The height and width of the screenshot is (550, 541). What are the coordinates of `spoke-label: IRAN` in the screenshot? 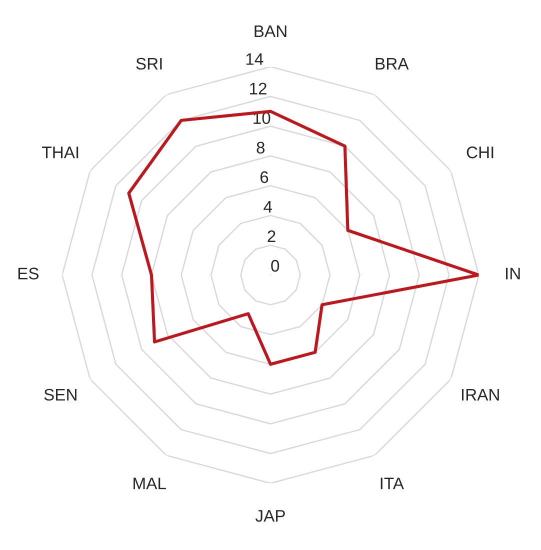 It's located at (480, 394).